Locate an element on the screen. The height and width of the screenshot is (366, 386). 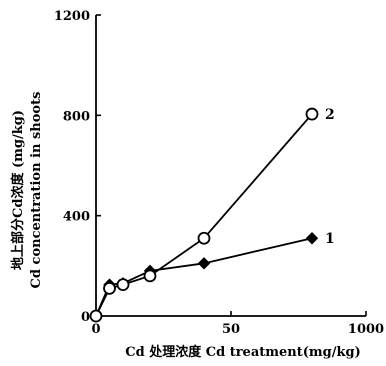
x-ticks: 0 50 1000 is located at coordinates (237, 324).